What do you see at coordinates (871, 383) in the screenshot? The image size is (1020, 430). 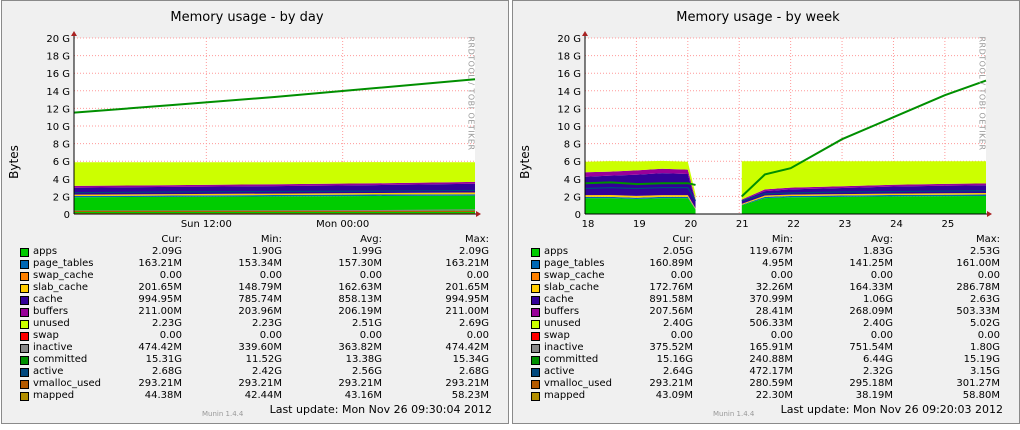 I see `legend-avg: 295.18M` at bounding box center [871, 383].